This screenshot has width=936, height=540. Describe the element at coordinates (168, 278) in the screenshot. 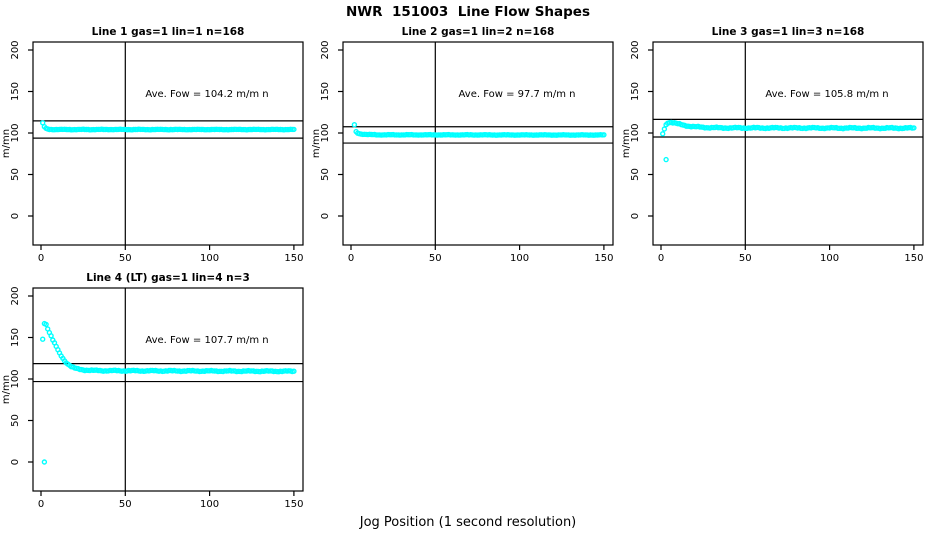

I see `subplot-title: Line 4 (LT) gas=1 lin=4 n=3` at that location.